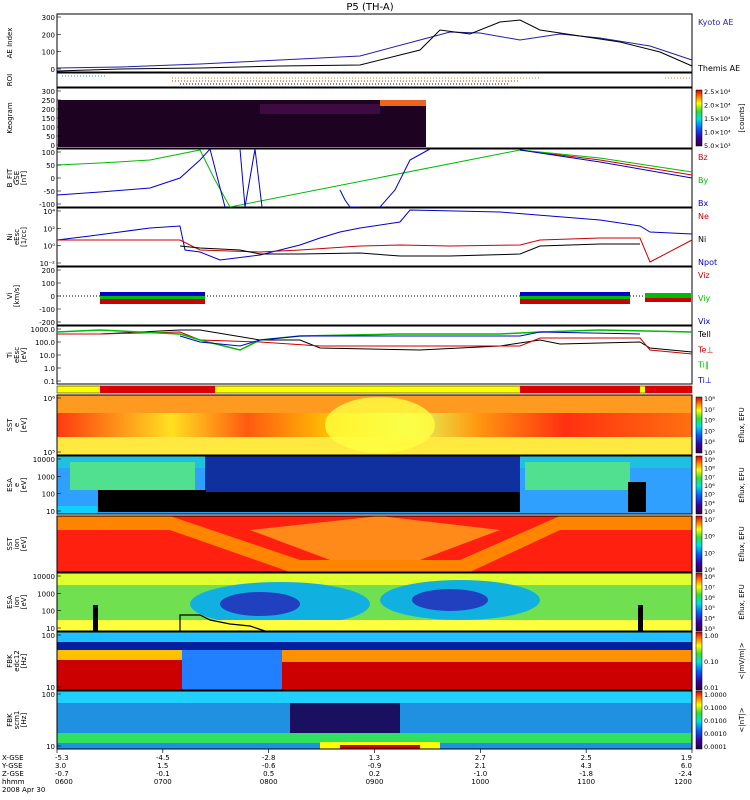 The width and height of the screenshot is (750, 800). What do you see at coordinates (24, 237) in the screenshot?
I see `panel-y-label: [1/cc]` at bounding box center [24, 237].